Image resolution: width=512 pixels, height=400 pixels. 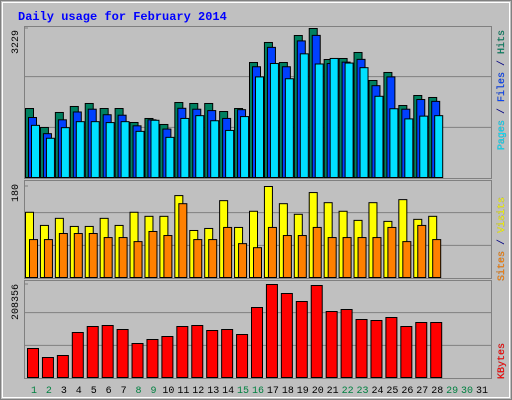 What do you see at coordinates (407, 391) in the screenshot?
I see `x-tick-label: 26` at bounding box center [407, 391].